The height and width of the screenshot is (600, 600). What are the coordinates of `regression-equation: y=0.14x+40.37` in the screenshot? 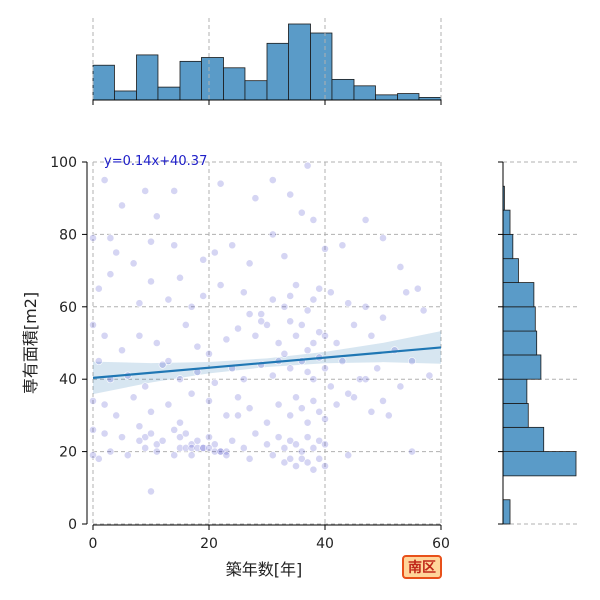 It's located at (155, 161).